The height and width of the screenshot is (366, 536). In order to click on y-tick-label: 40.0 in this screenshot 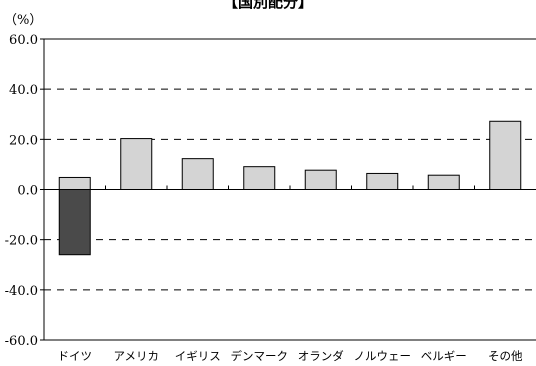, I will do `click(23, 90)`.